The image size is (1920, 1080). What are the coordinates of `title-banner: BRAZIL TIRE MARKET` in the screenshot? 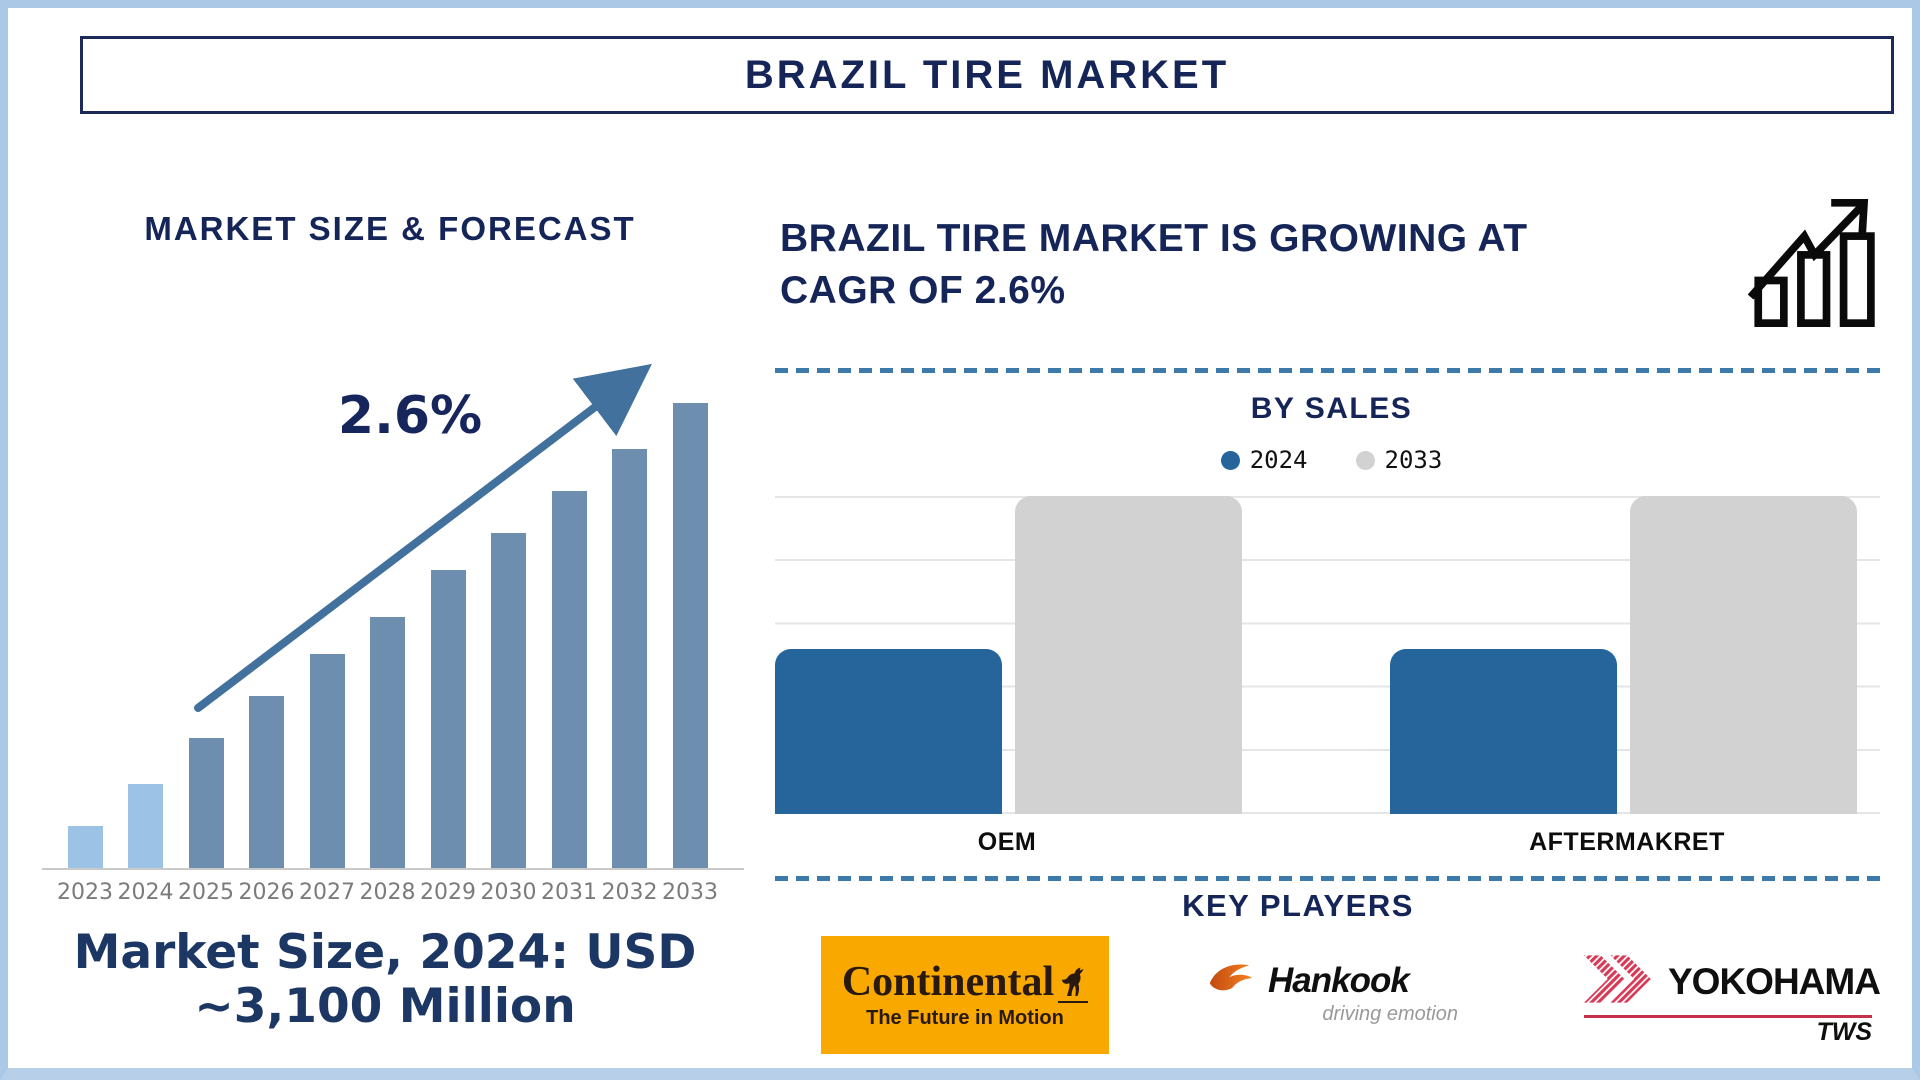 It's located at (987, 75).